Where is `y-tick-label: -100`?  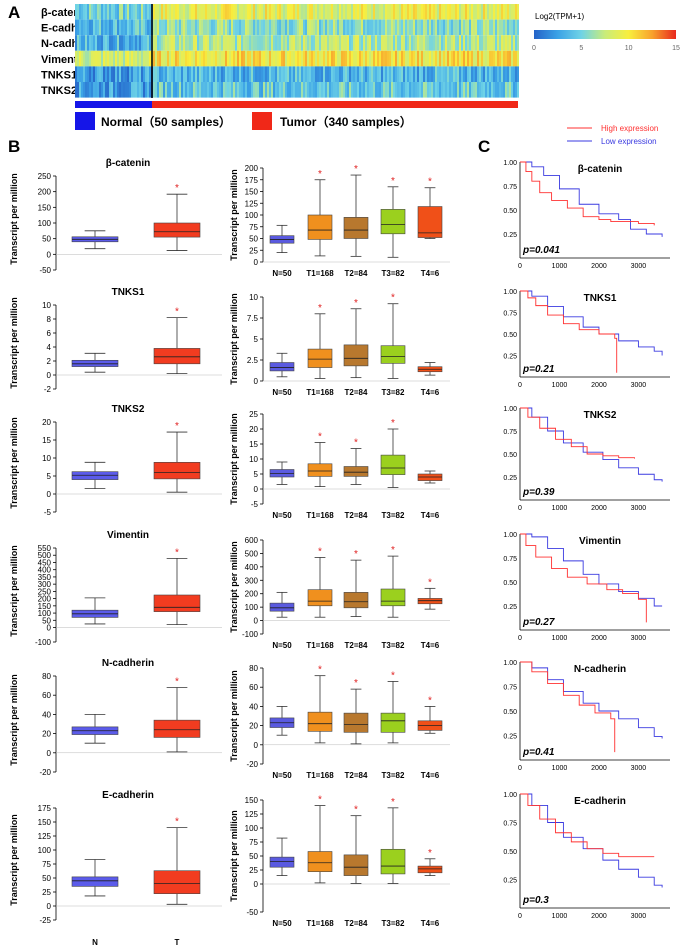
y-tick-label: -100 is located at coordinates (43, 642).